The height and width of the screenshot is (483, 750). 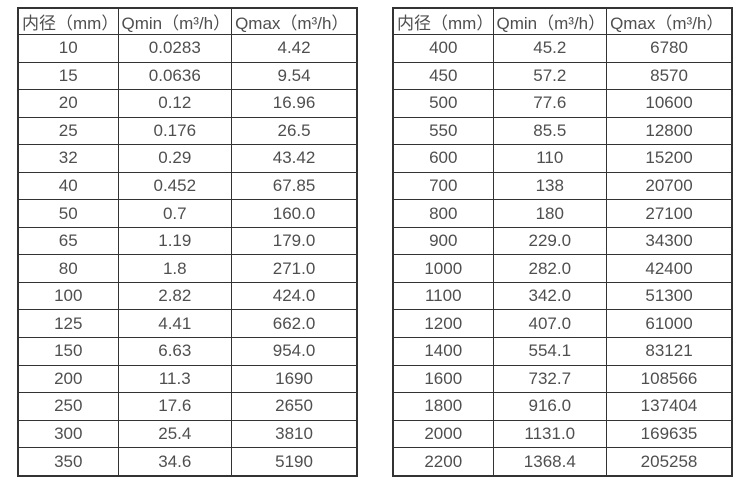 I want to click on qmin-cell: 25.4, so click(x=175, y=434).